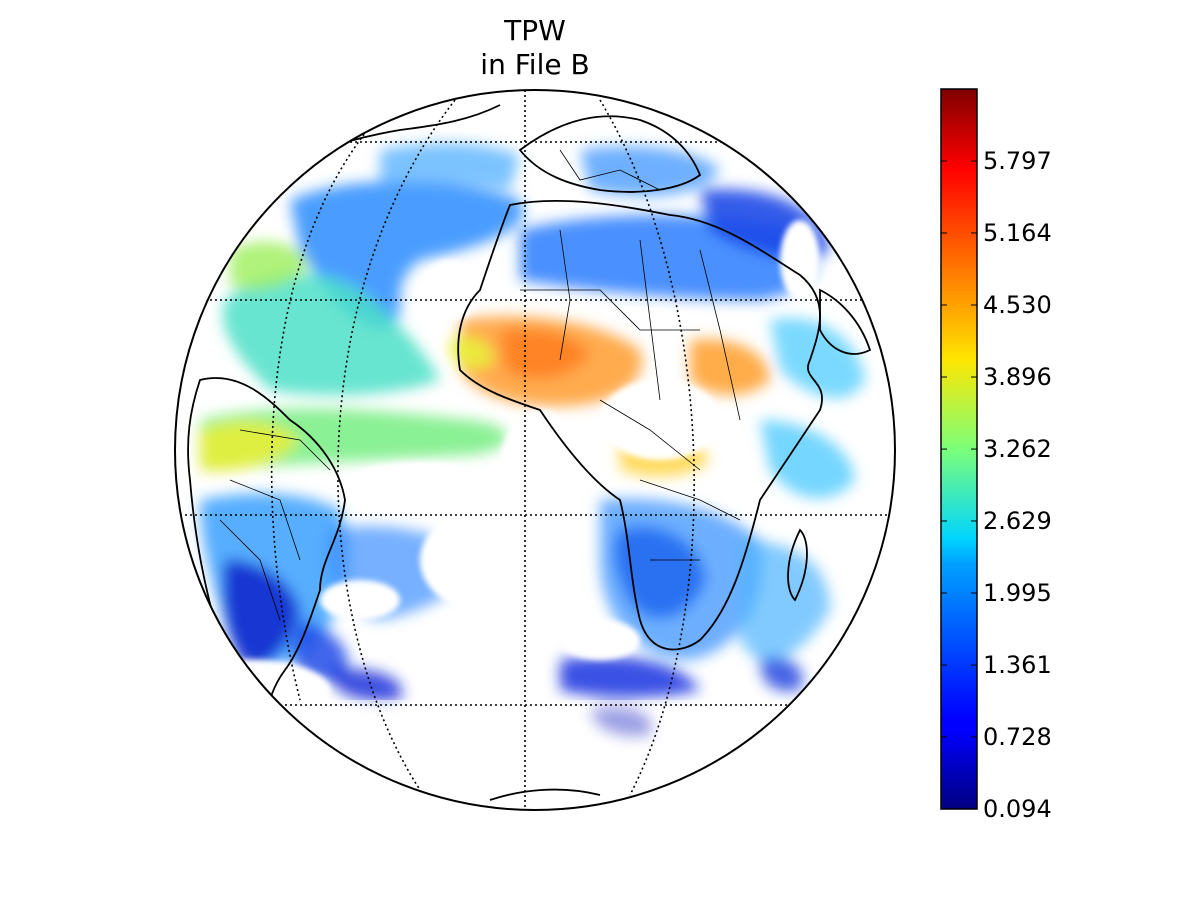 The image size is (1200, 900). Describe the element at coordinates (1017, 377) in the screenshot. I see `colorbar-tick-label: 3.896` at that location.